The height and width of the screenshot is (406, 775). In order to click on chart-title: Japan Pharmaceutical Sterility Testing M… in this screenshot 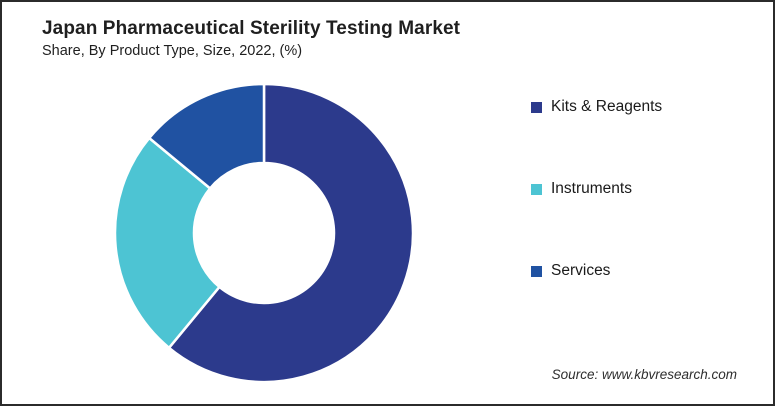, I will do `click(251, 28)`.